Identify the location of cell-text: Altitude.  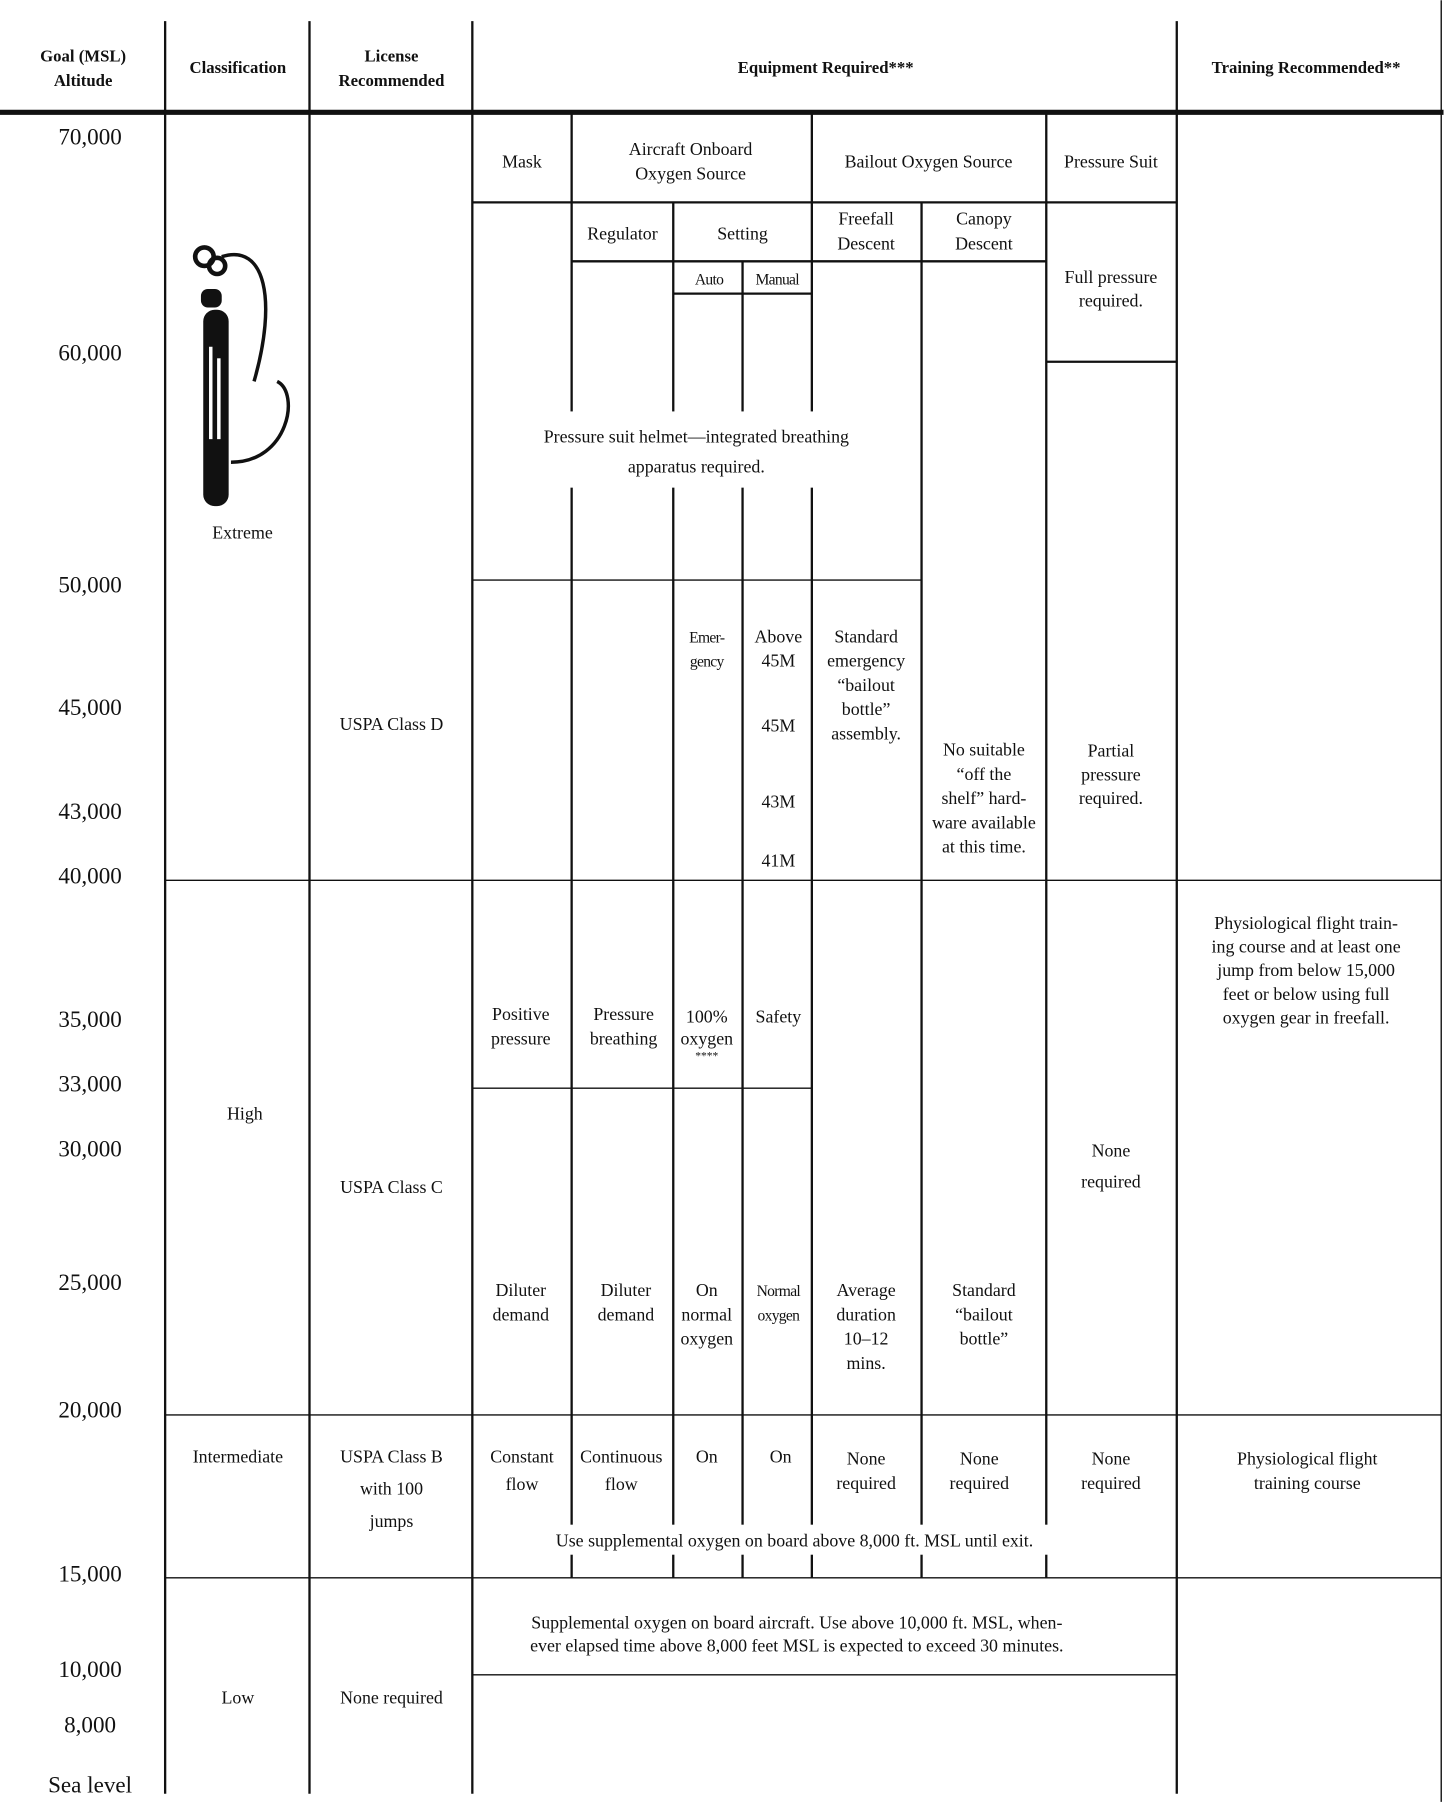
(83, 80).